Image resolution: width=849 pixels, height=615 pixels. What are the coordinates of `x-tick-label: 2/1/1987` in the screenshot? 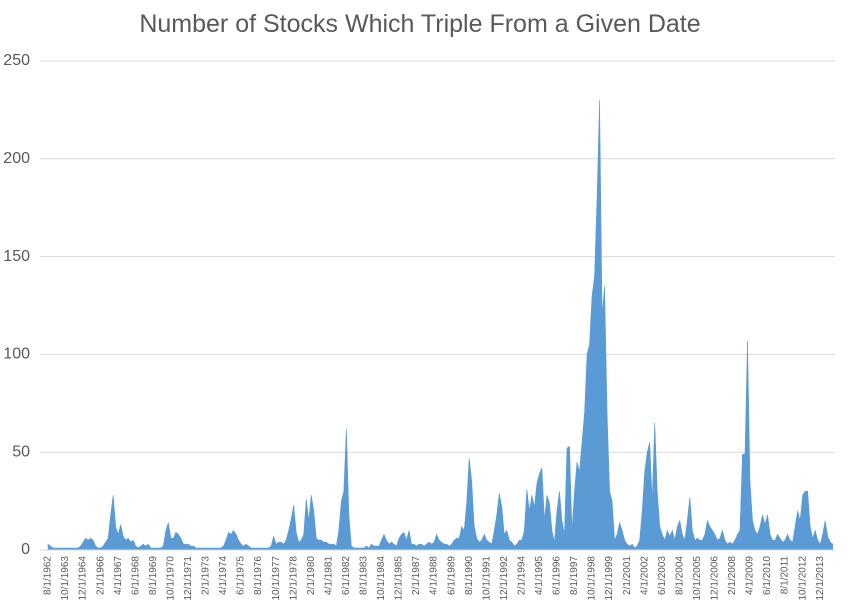 It's located at (416, 575).